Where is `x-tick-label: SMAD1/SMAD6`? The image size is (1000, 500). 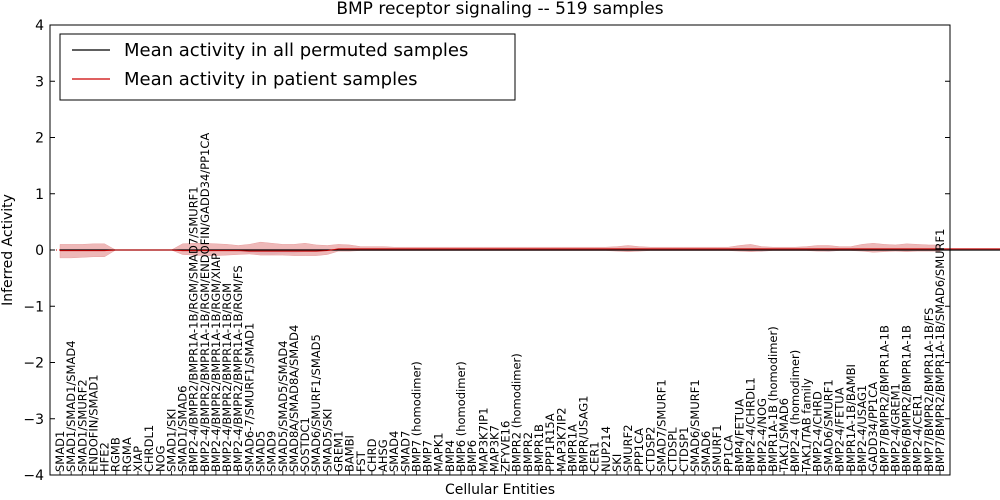 x-tick-label: SMAD1/SMAD6 is located at coordinates (183, 429).